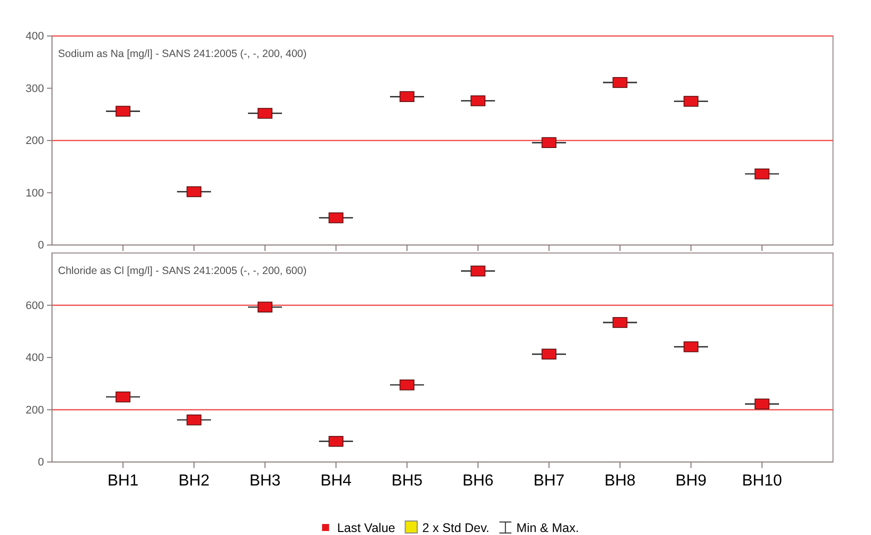 Image resolution: width=871 pixels, height=535 pixels. I want to click on x-tick-label: BH2, so click(194, 481).